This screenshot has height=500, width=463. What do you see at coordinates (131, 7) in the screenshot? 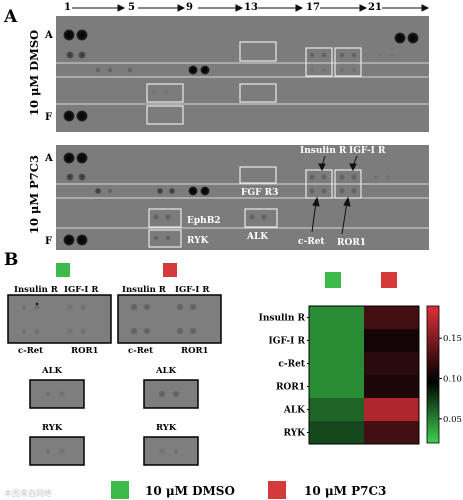
I see `col-number: 5` at bounding box center [131, 7].